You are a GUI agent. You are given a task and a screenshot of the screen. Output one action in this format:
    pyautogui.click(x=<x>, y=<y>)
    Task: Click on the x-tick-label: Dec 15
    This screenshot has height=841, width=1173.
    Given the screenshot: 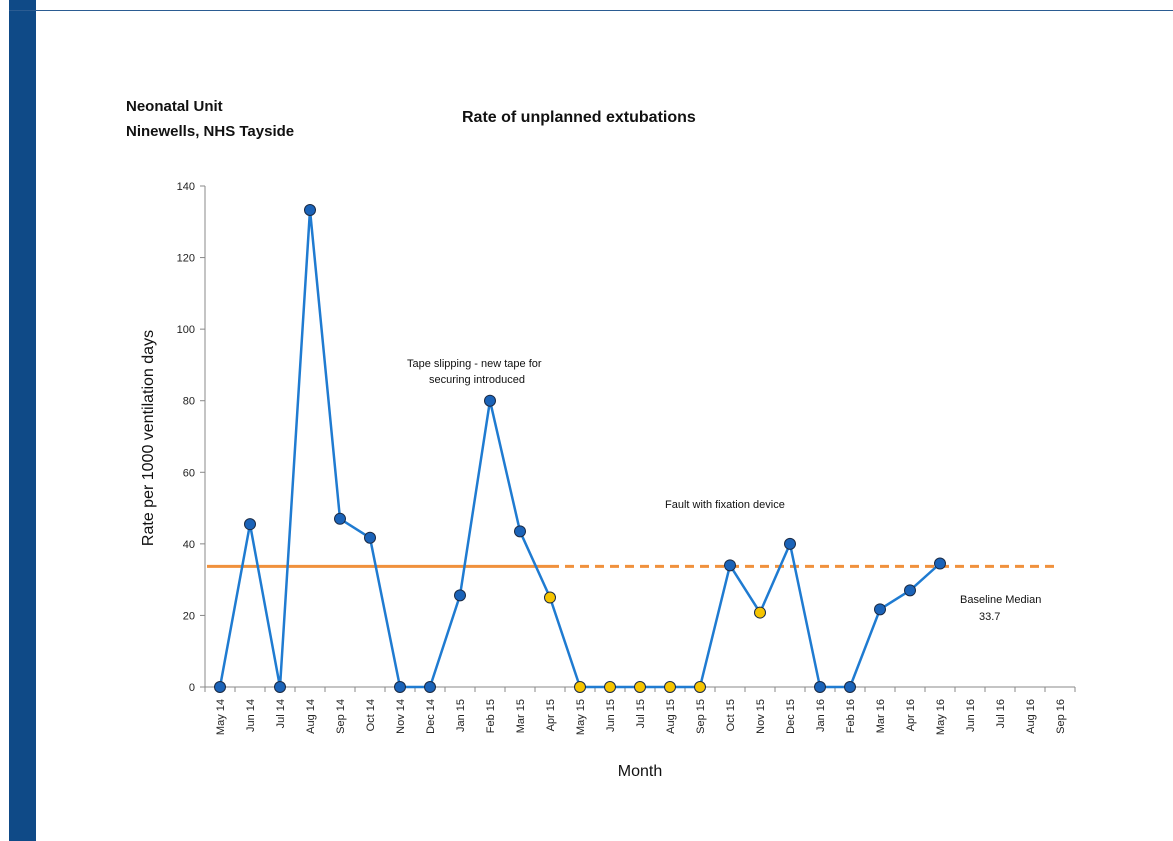 What is the action you would take?
    pyautogui.click(x=791, y=716)
    